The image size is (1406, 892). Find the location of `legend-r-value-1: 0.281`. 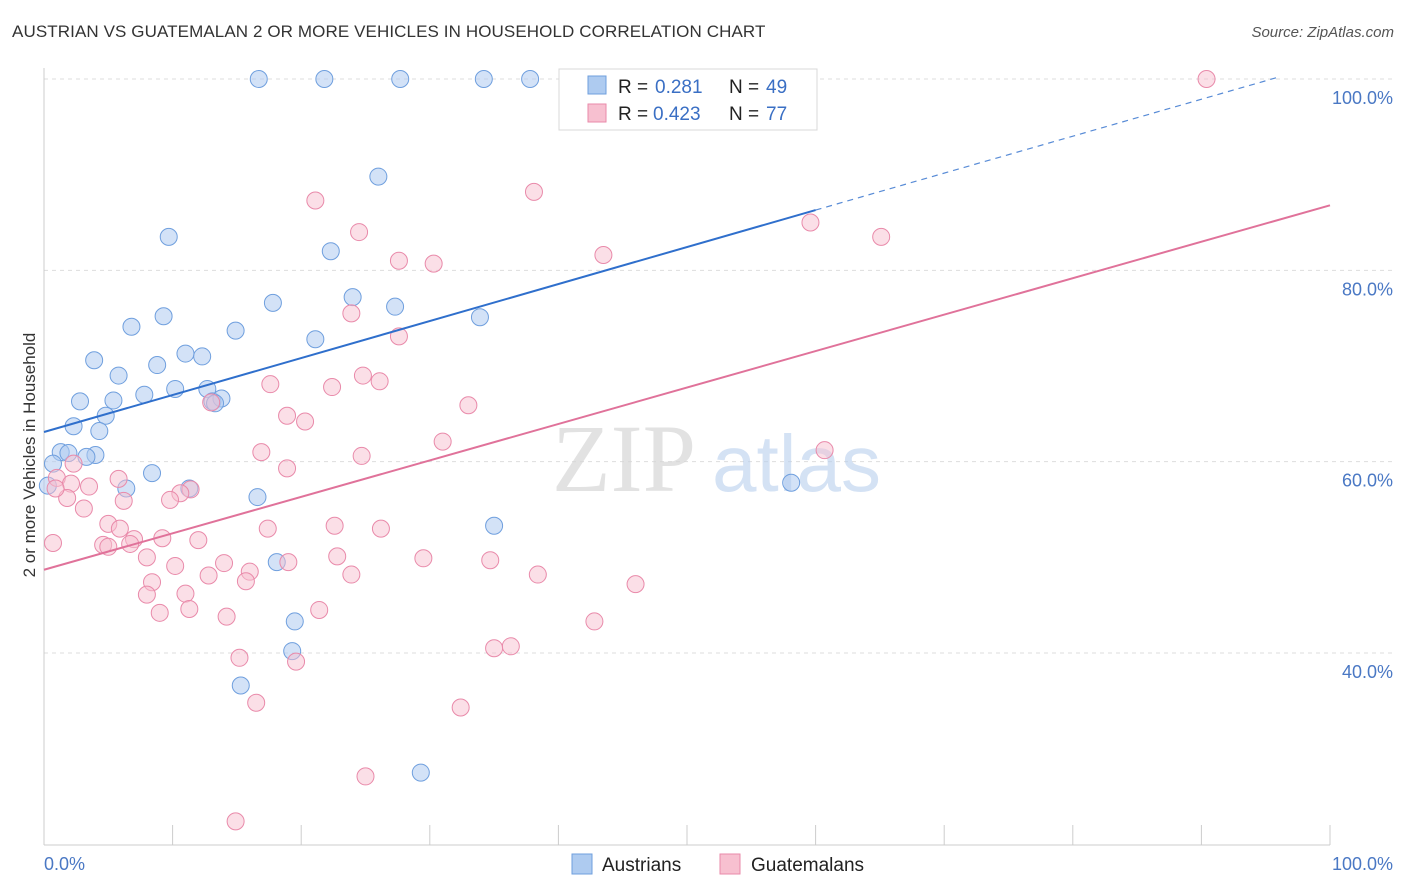

legend-r-value-1: 0.281 is located at coordinates (679, 87).